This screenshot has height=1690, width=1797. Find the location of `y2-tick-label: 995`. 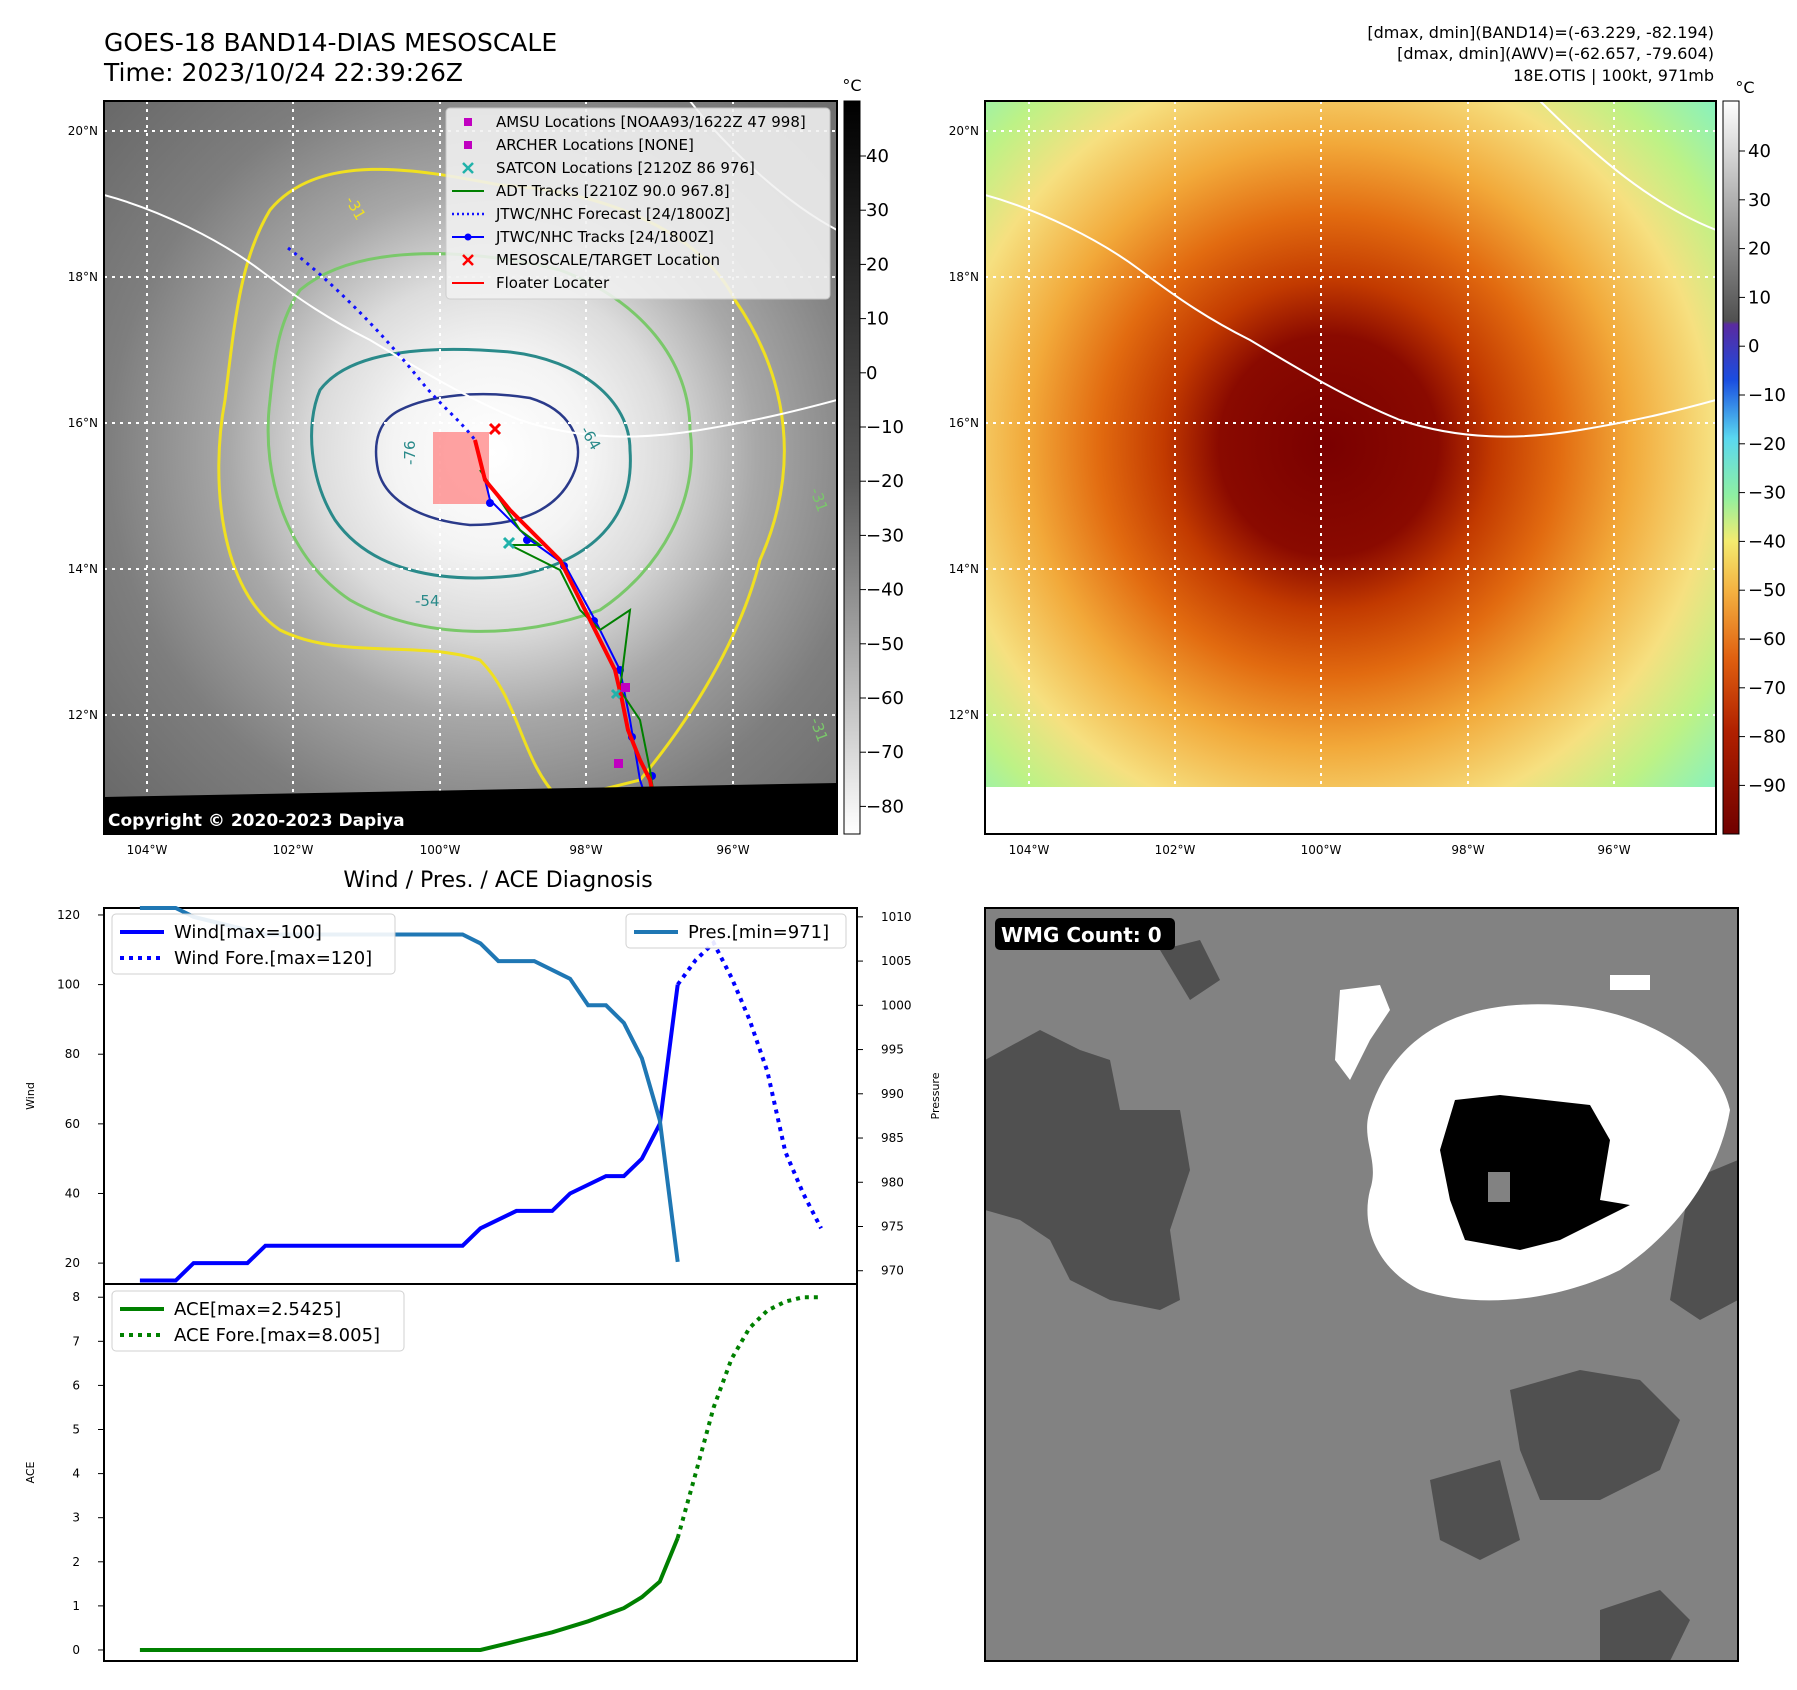

y2-tick-label: 995 is located at coordinates (892, 1050).